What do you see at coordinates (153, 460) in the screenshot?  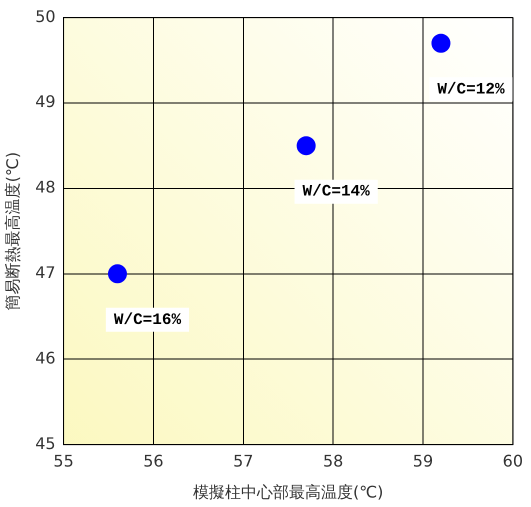 I see `x-tick-label: 56` at bounding box center [153, 460].